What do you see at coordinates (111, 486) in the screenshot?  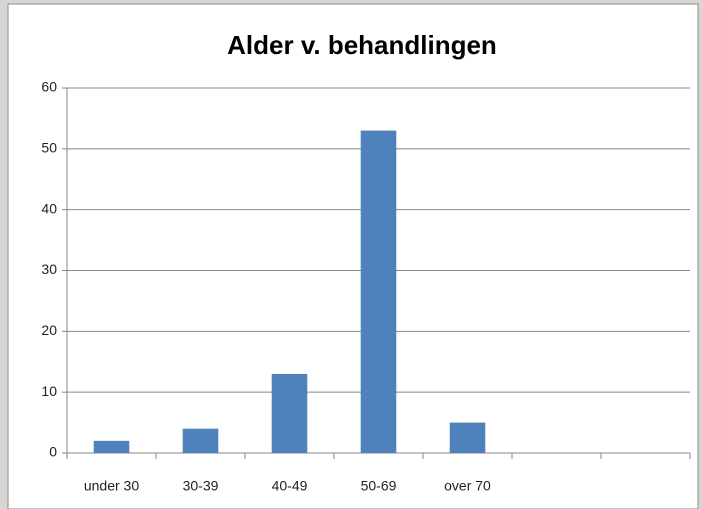 I see `x-tick-label: under 30` at bounding box center [111, 486].